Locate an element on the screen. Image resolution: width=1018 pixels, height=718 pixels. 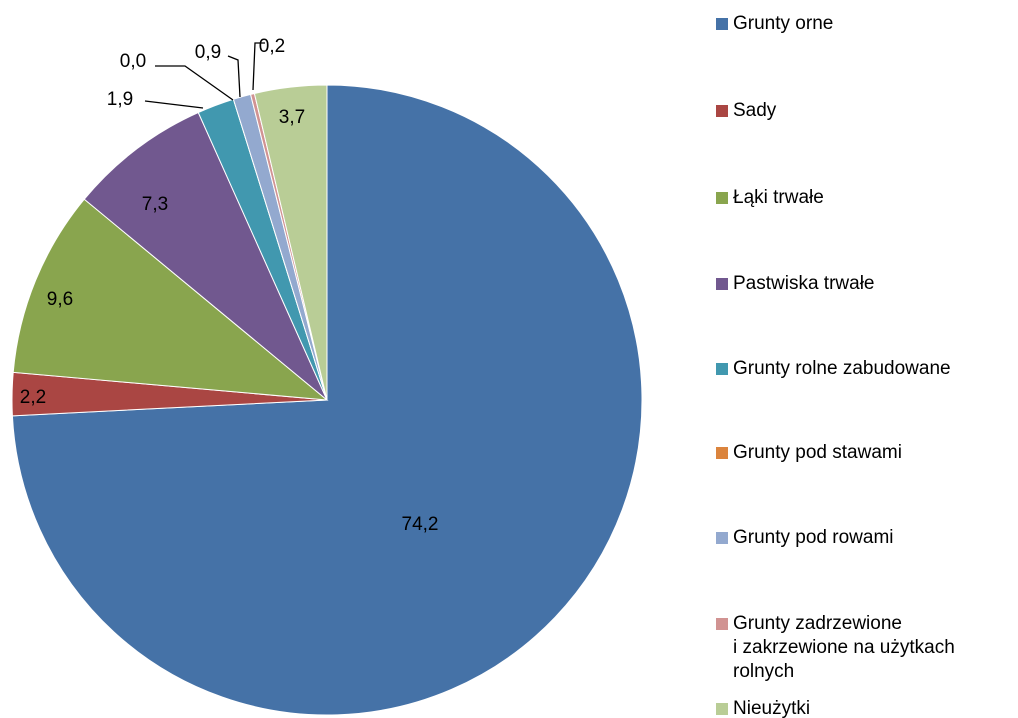
legend-item: Grunty rolne zabudowane is located at coordinates (833, 369).